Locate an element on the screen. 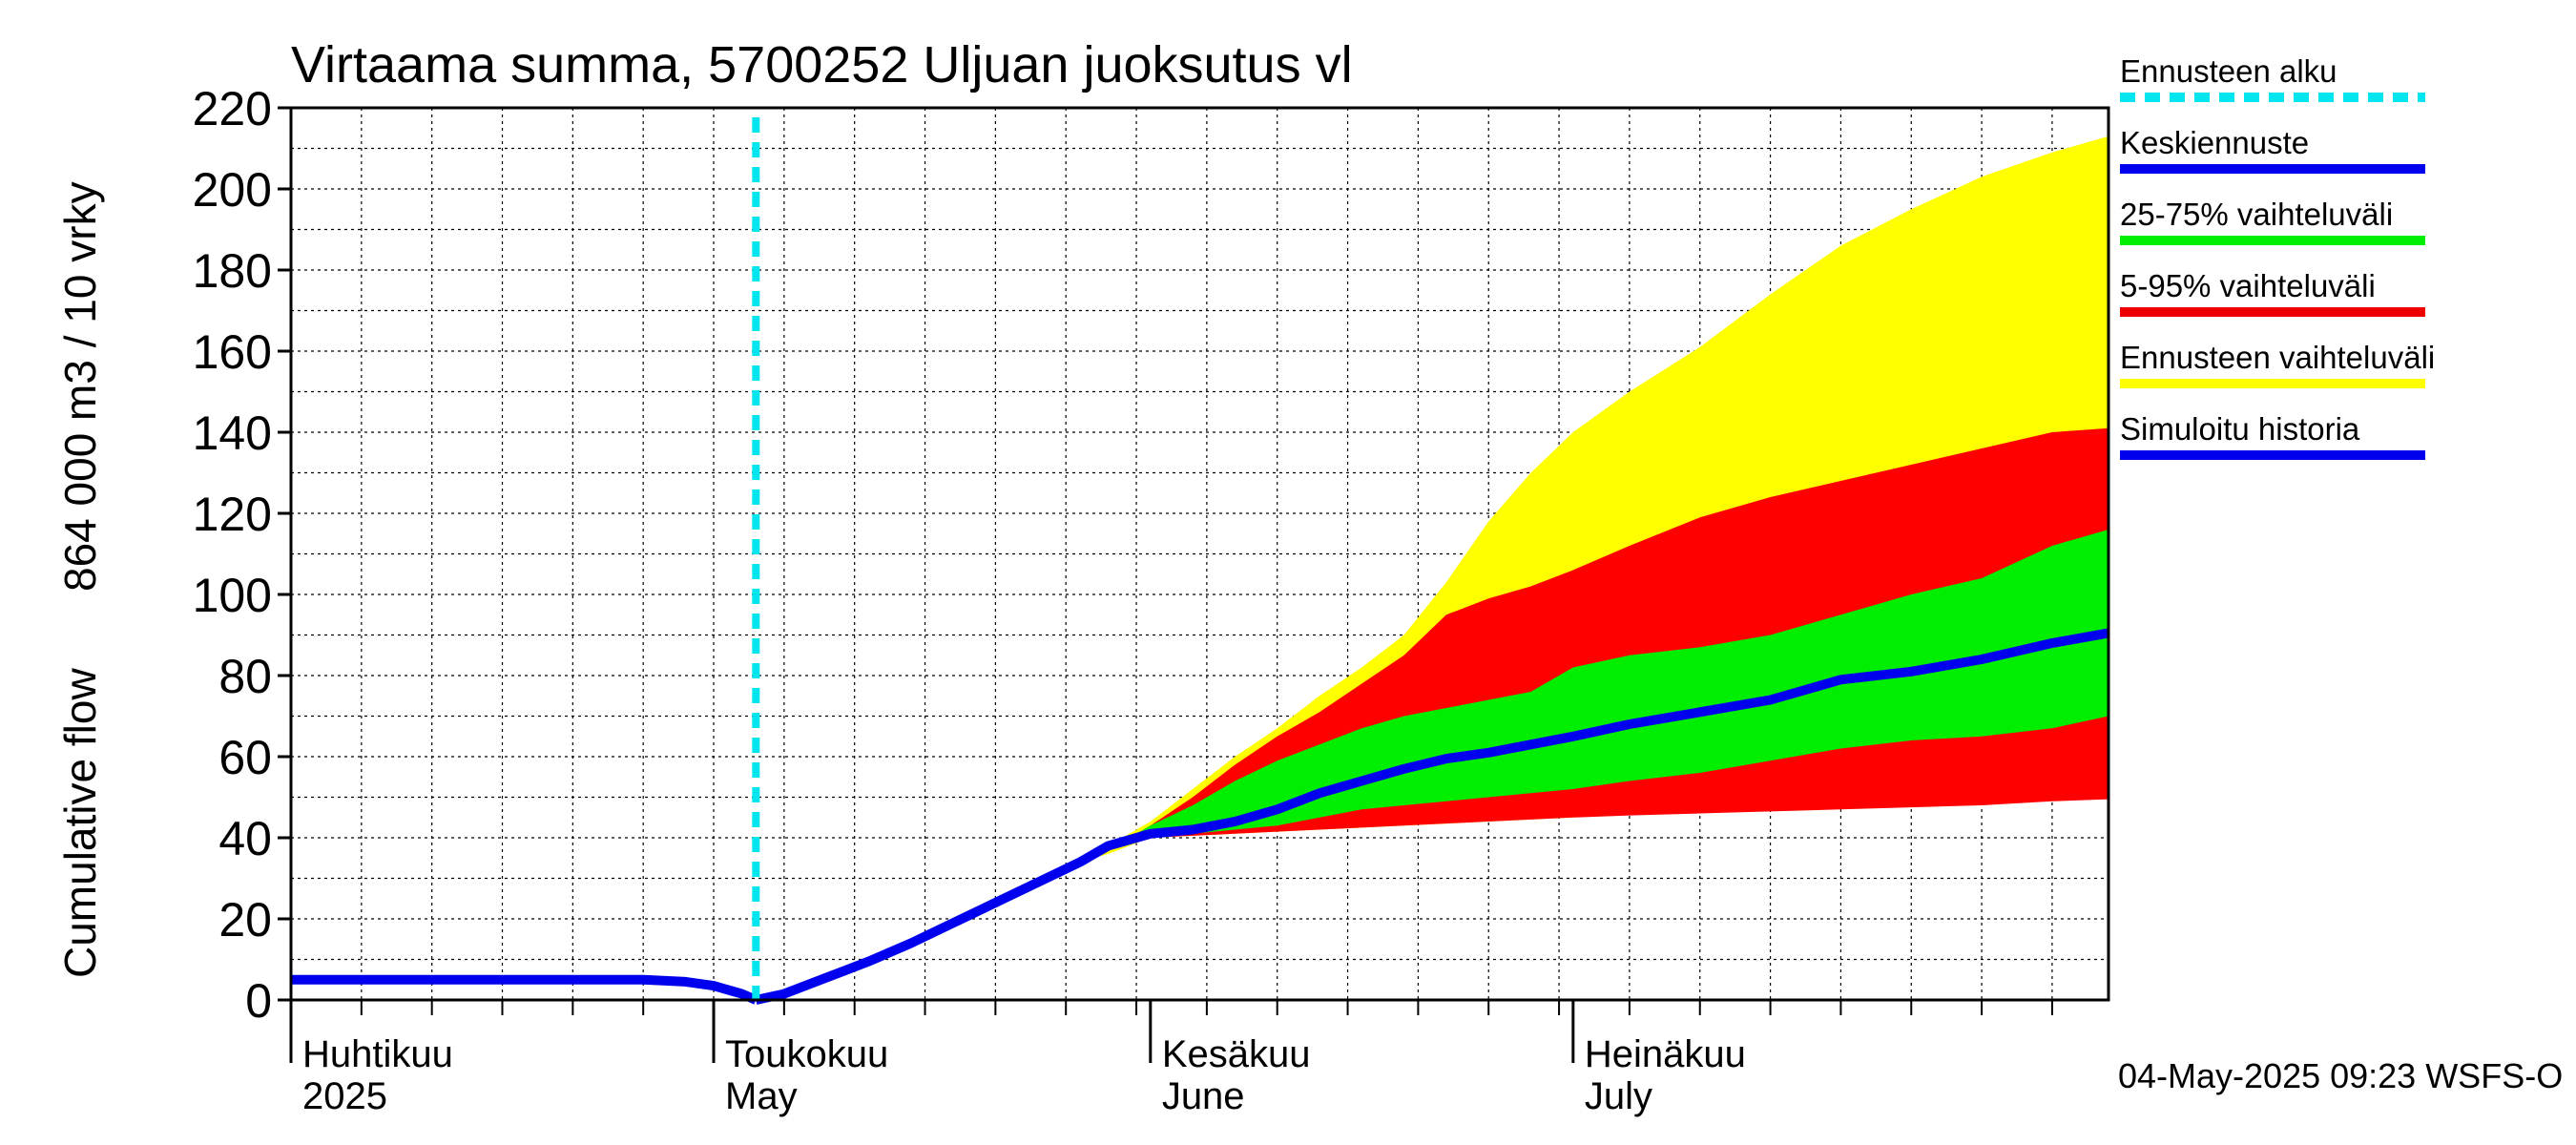  y-tick-label: 140 is located at coordinates (232, 433).